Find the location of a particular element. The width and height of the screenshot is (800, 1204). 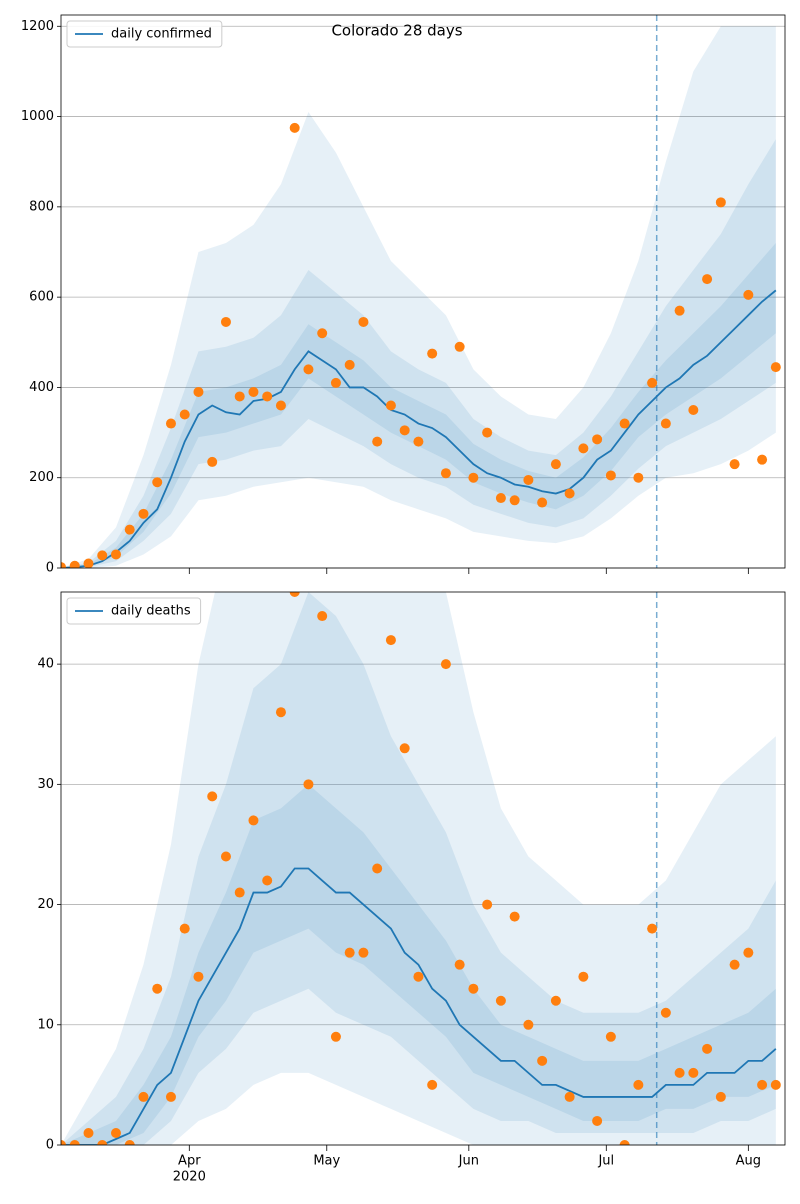

legend-label: daily confirmed is located at coordinates (161, 34).